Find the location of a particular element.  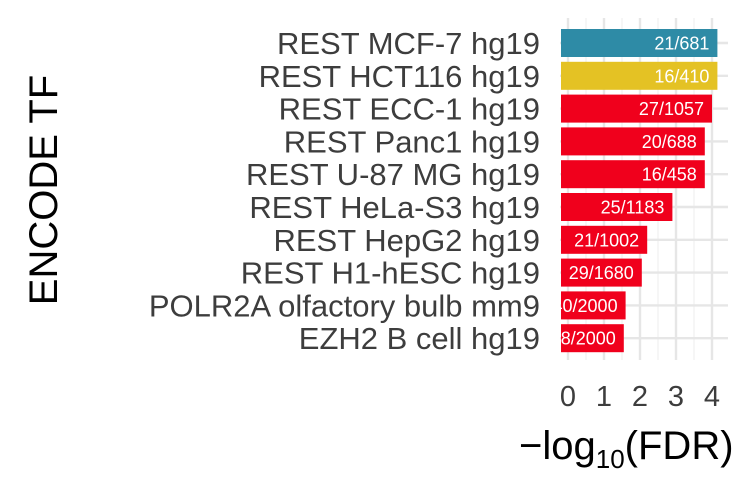

x-tick-label: 0 is located at coordinates (568, 397).